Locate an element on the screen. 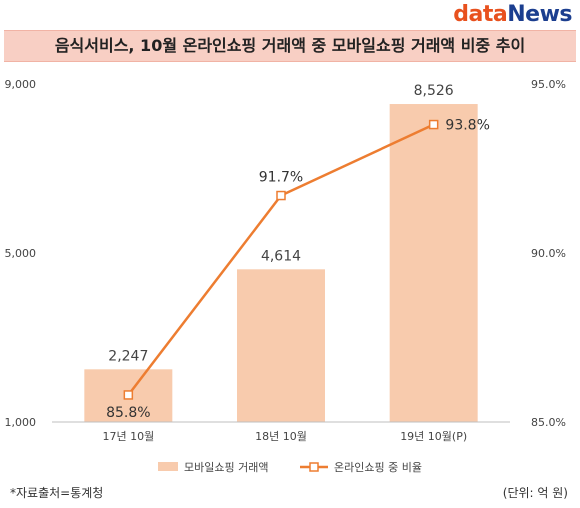 This screenshot has width=580, height=508. category-label: 18년 10월 is located at coordinates (281, 436).